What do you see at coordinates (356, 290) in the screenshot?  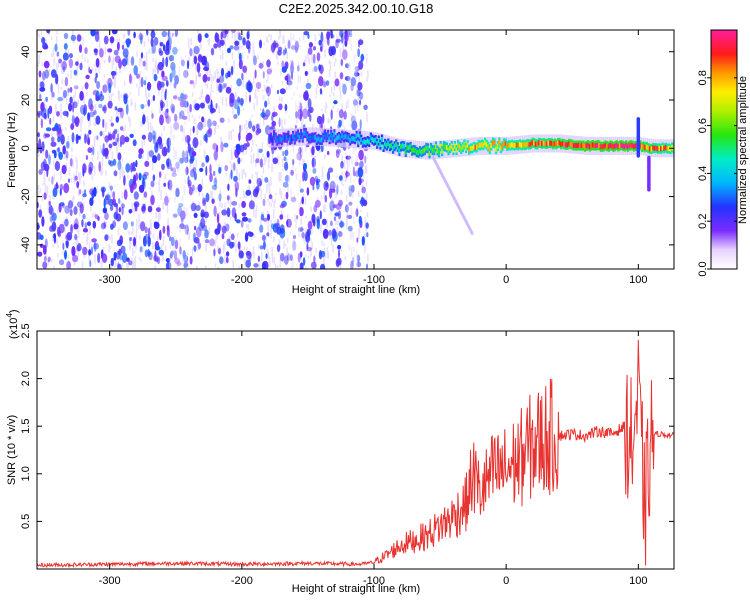 I see `spectrogram-xlabel: Height of straight line (km)` at bounding box center [356, 290].